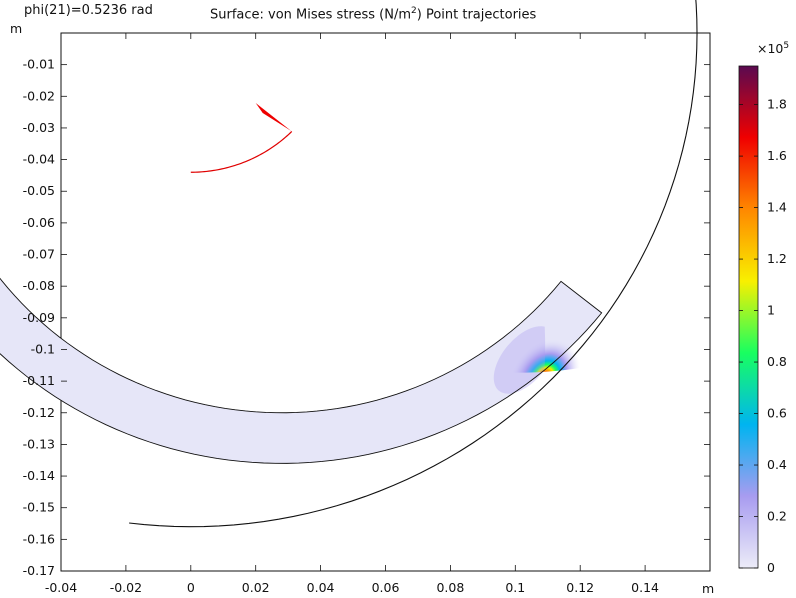  Describe the element at coordinates (777, 464) in the screenshot. I see `colorbar-tick-label: 0.4` at that location.